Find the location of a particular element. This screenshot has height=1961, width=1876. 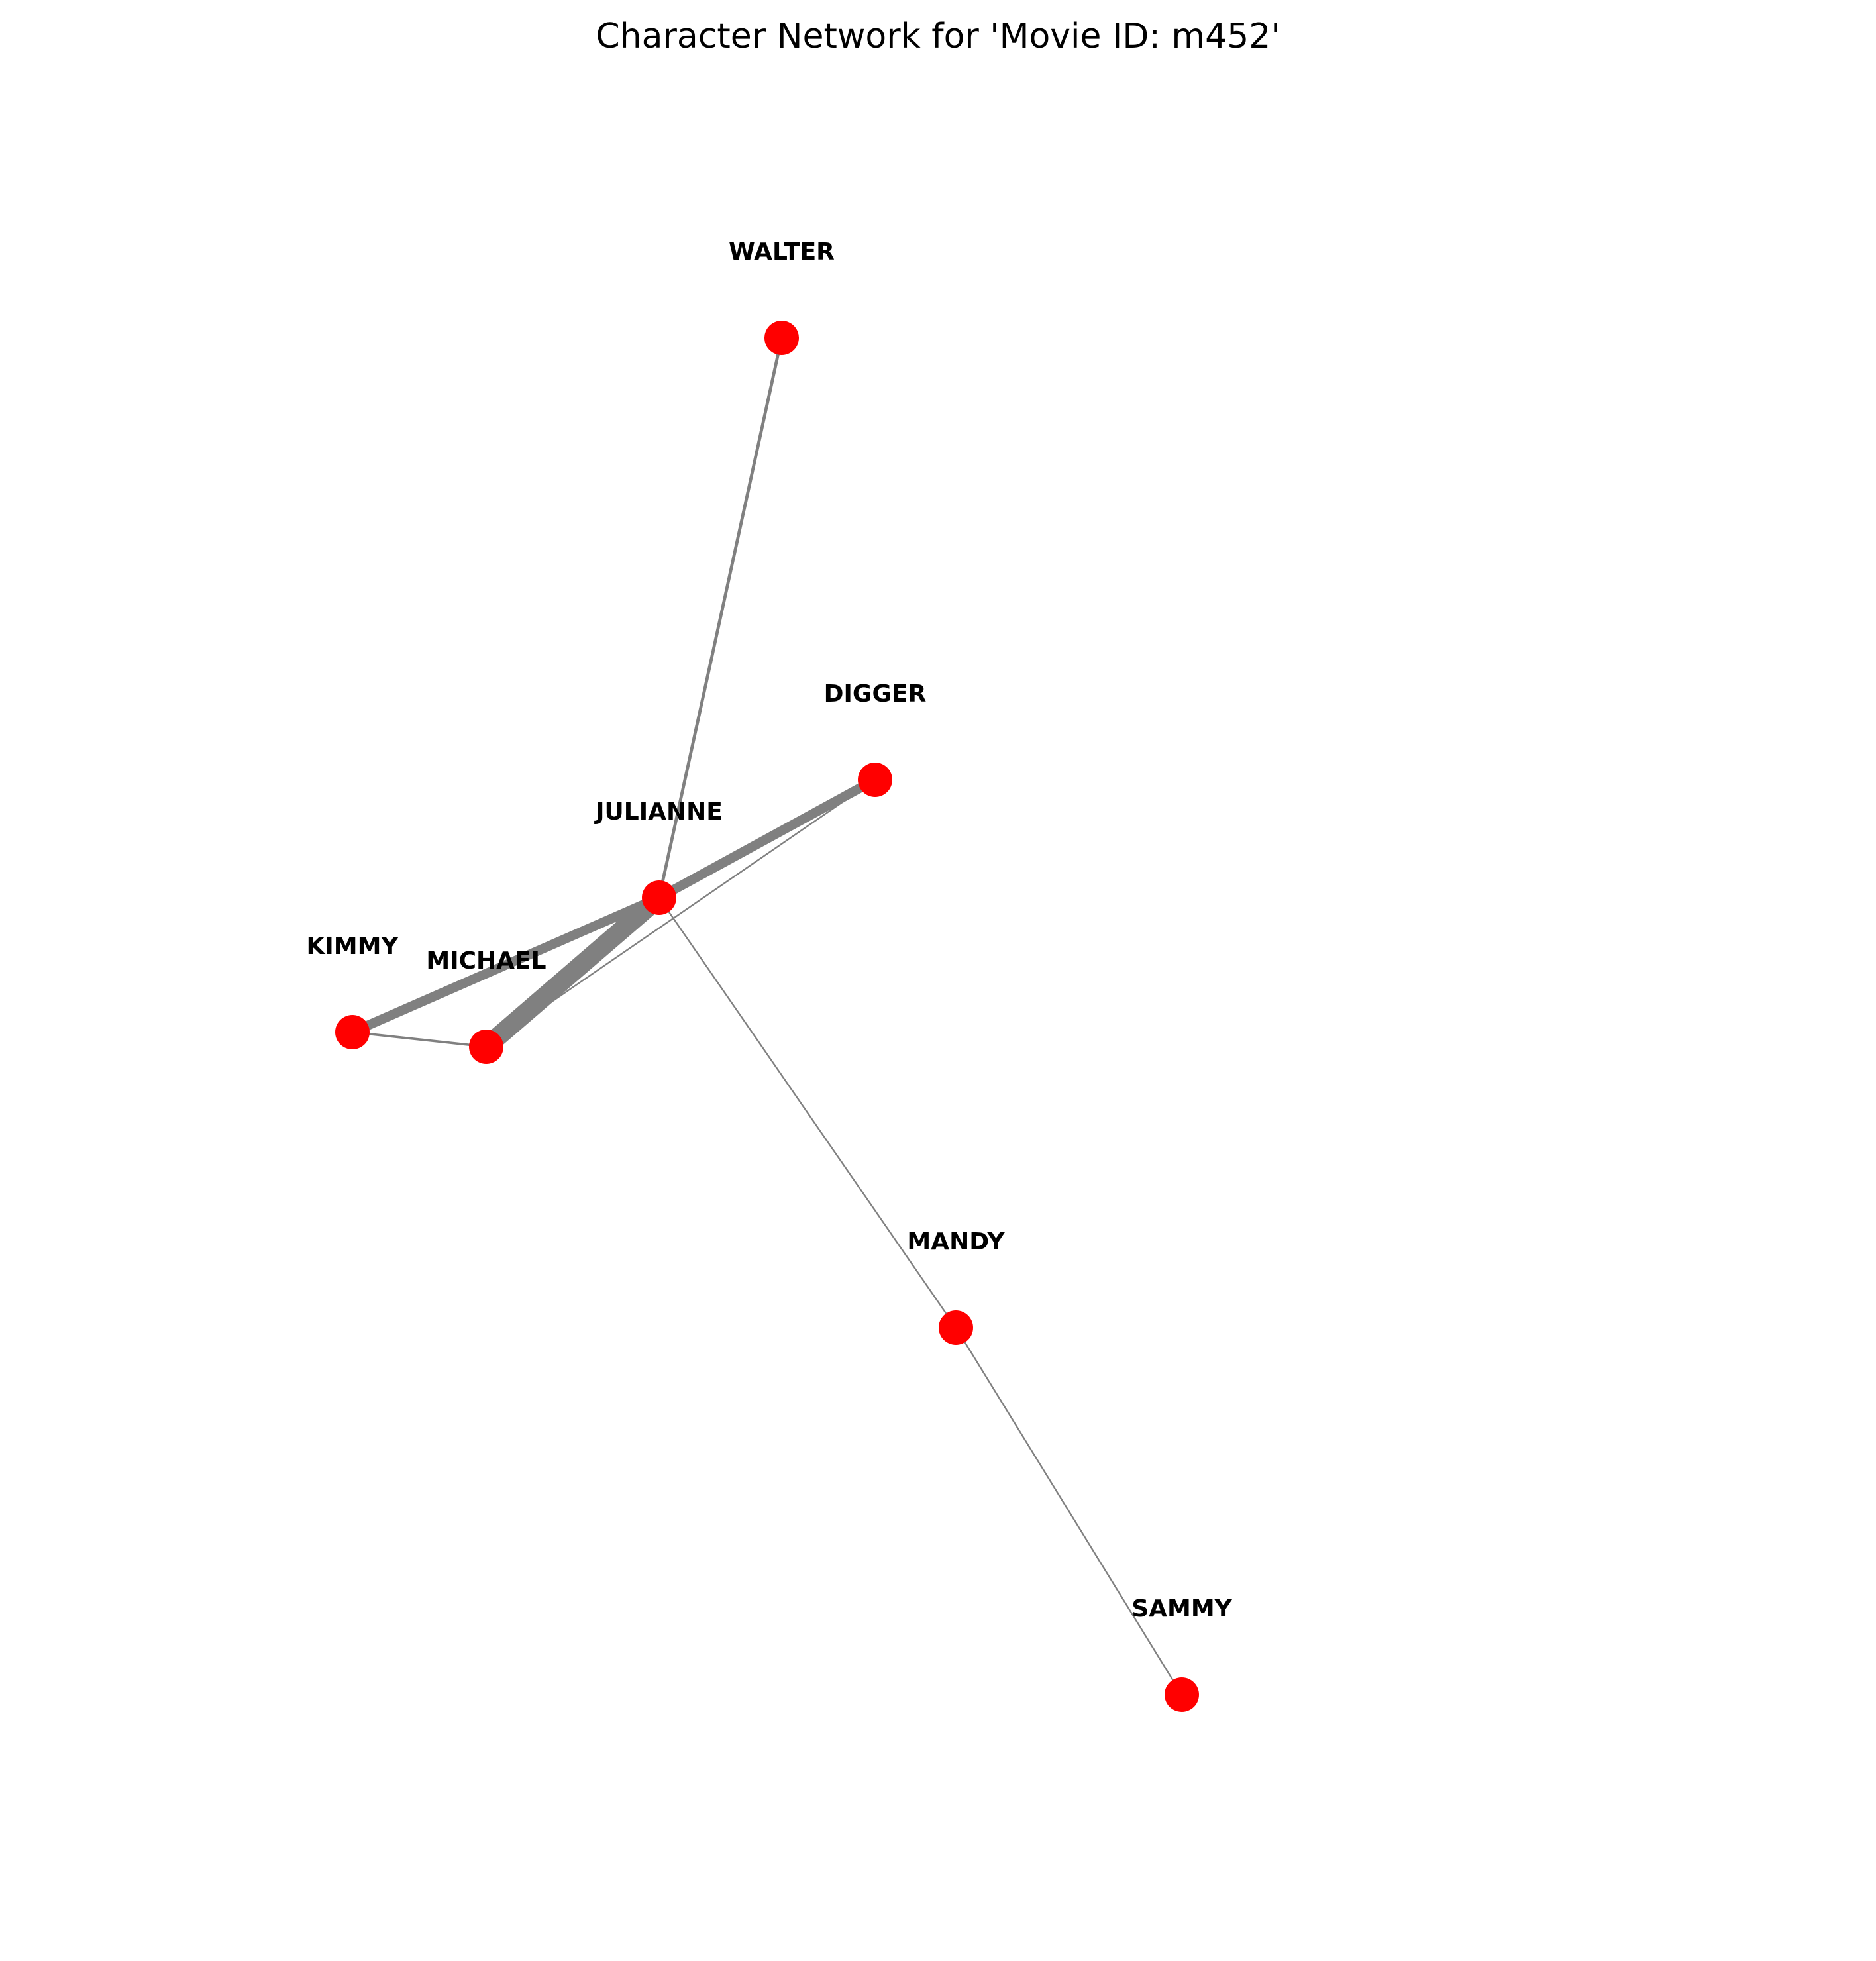

node-kimmy is located at coordinates (352, 1032).